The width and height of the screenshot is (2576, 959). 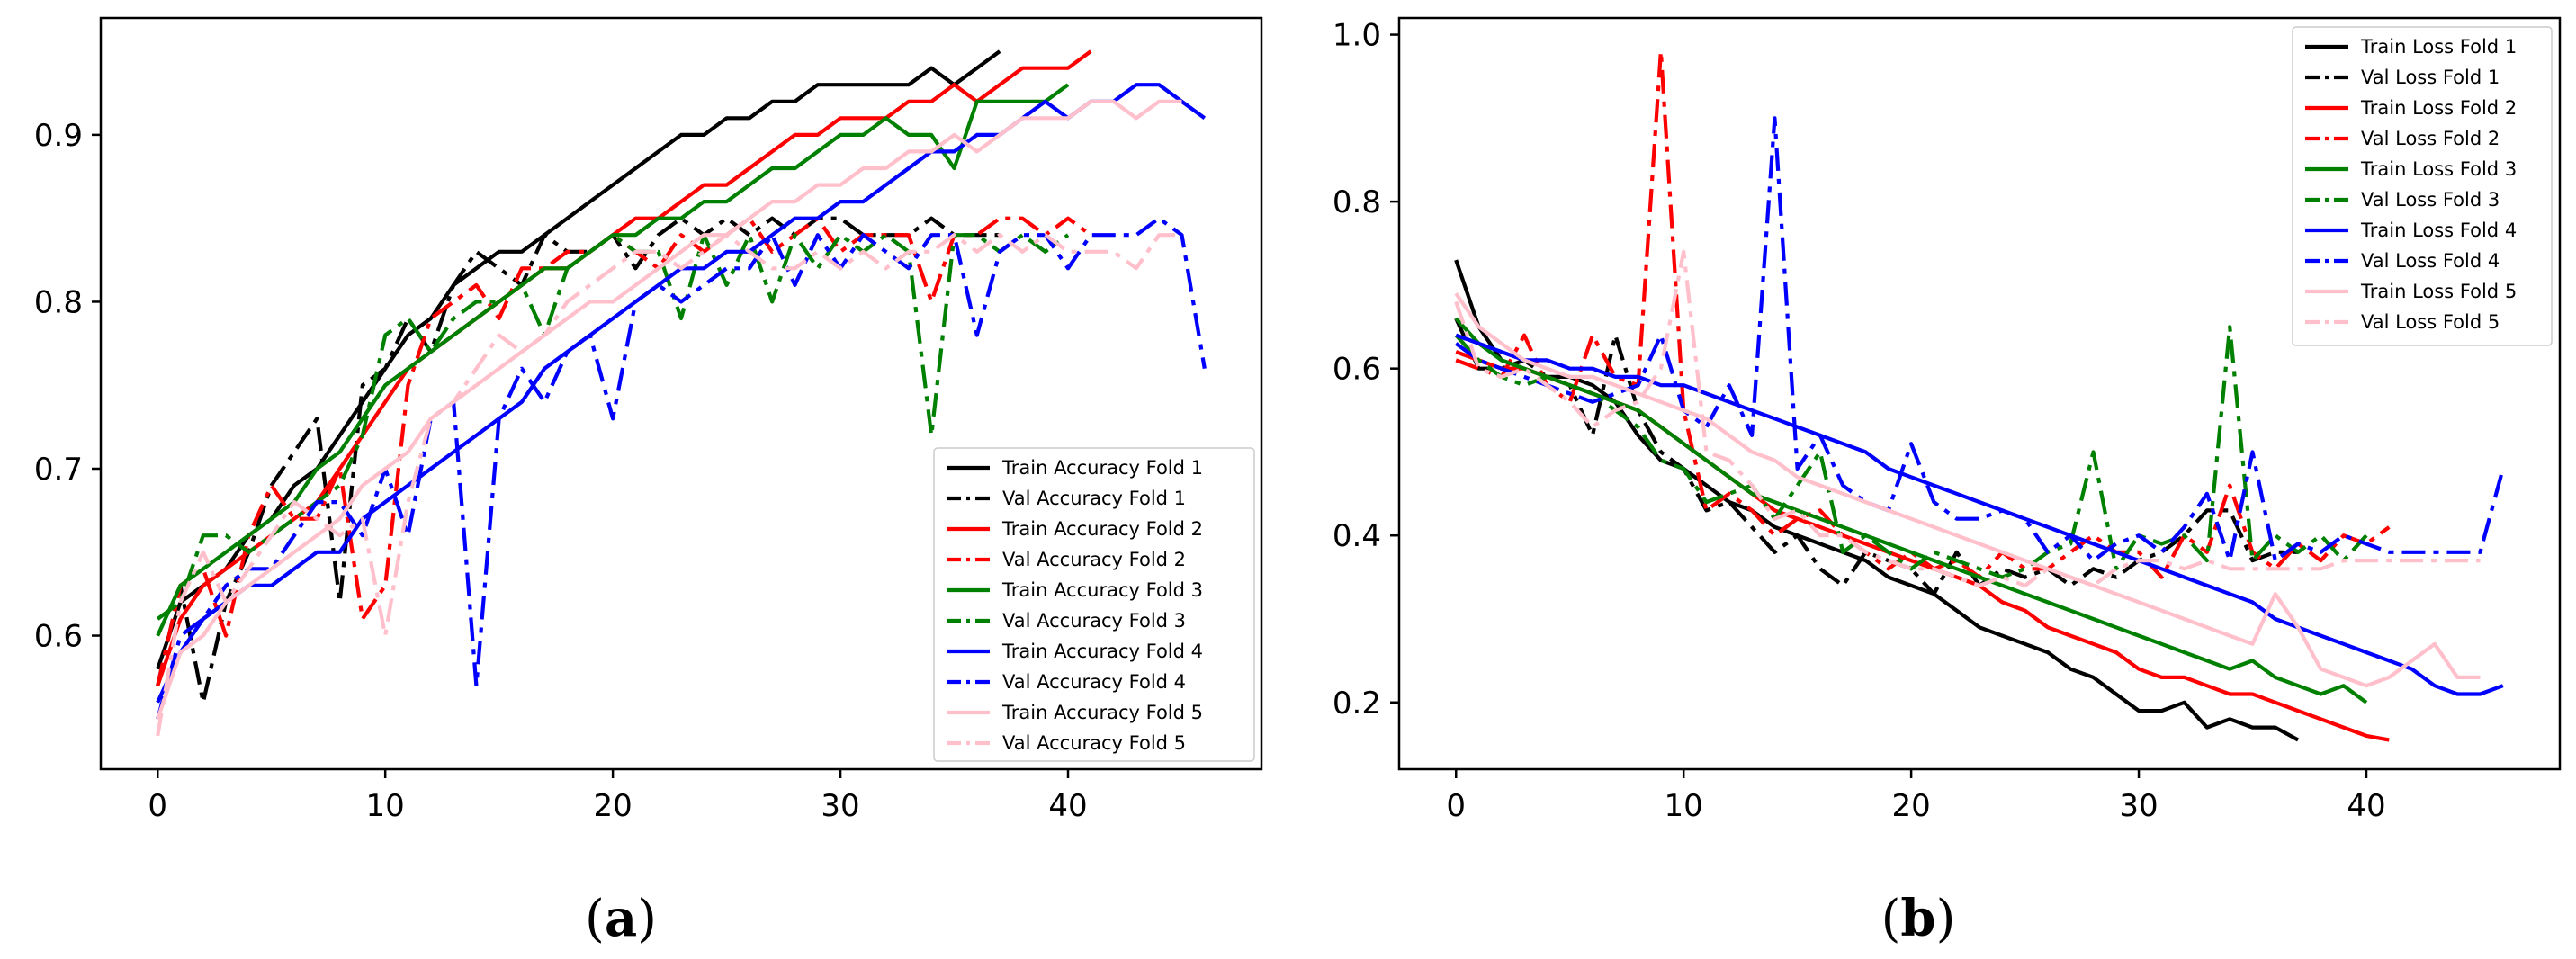 I want to click on legend-label: Train Accuracy Fold 5, so click(x=1102, y=712).